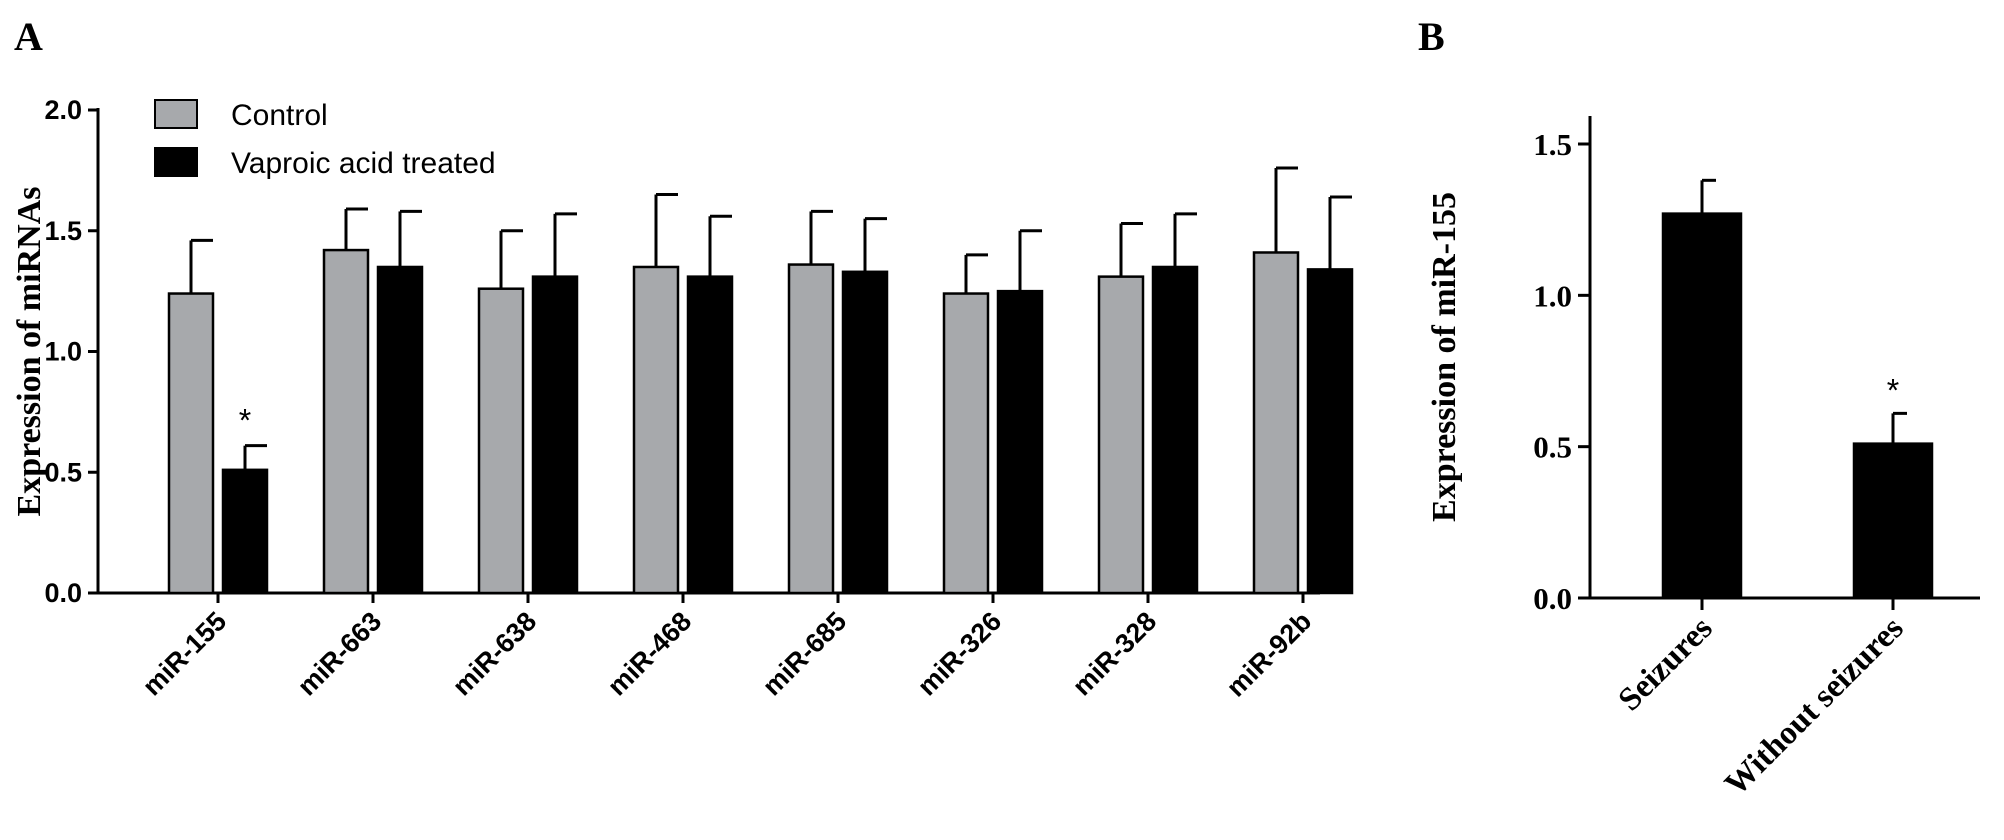 This screenshot has width=2004, height=840. What do you see at coordinates (29, 352) in the screenshot?
I see `y-axis-label: Expression of miRNAs` at bounding box center [29, 352].